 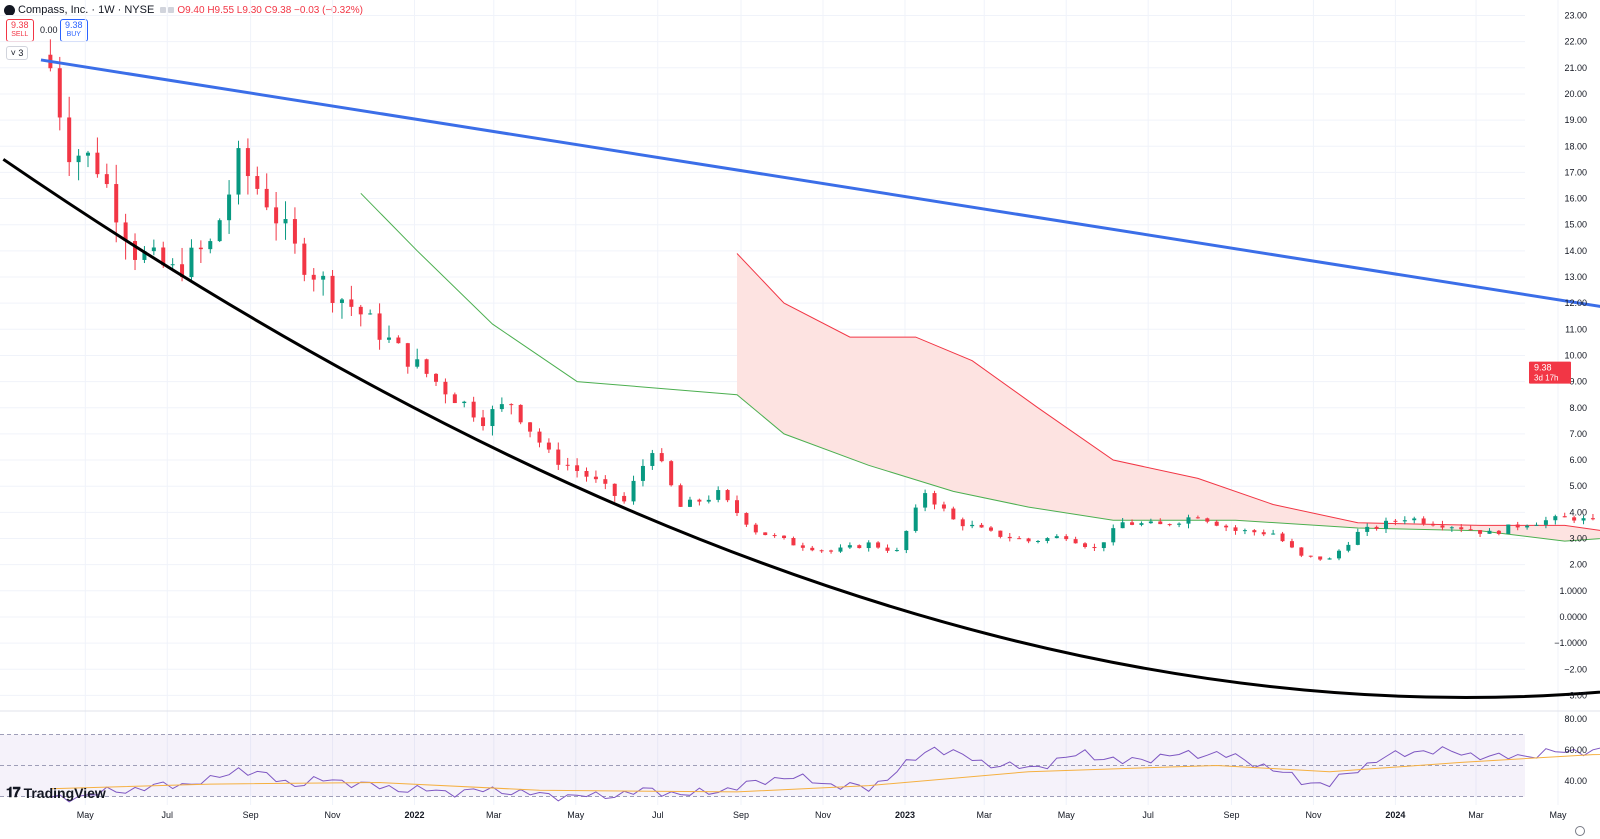 What do you see at coordinates (1578, 382) in the screenshot?
I see `price-axis-label: 9.00` at bounding box center [1578, 382].